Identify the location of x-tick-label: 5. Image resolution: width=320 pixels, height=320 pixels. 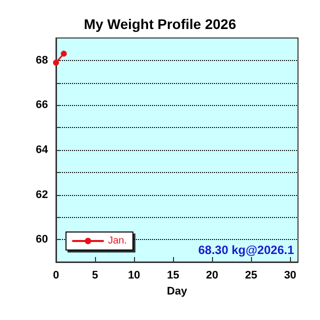
(95, 276).